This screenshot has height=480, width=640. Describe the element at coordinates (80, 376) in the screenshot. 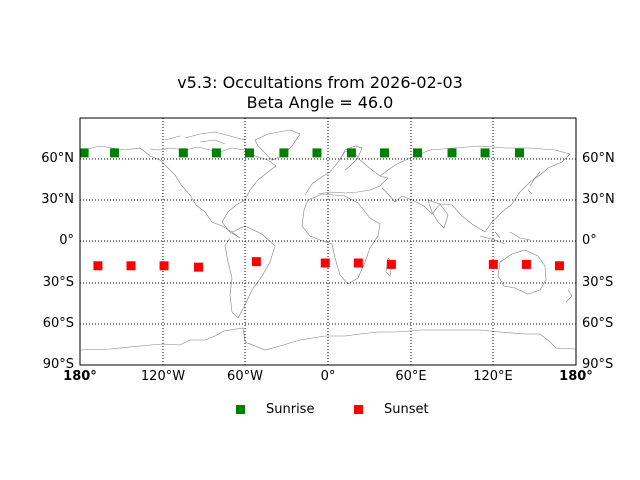

I see `x-tick-180w: 180°` at that location.